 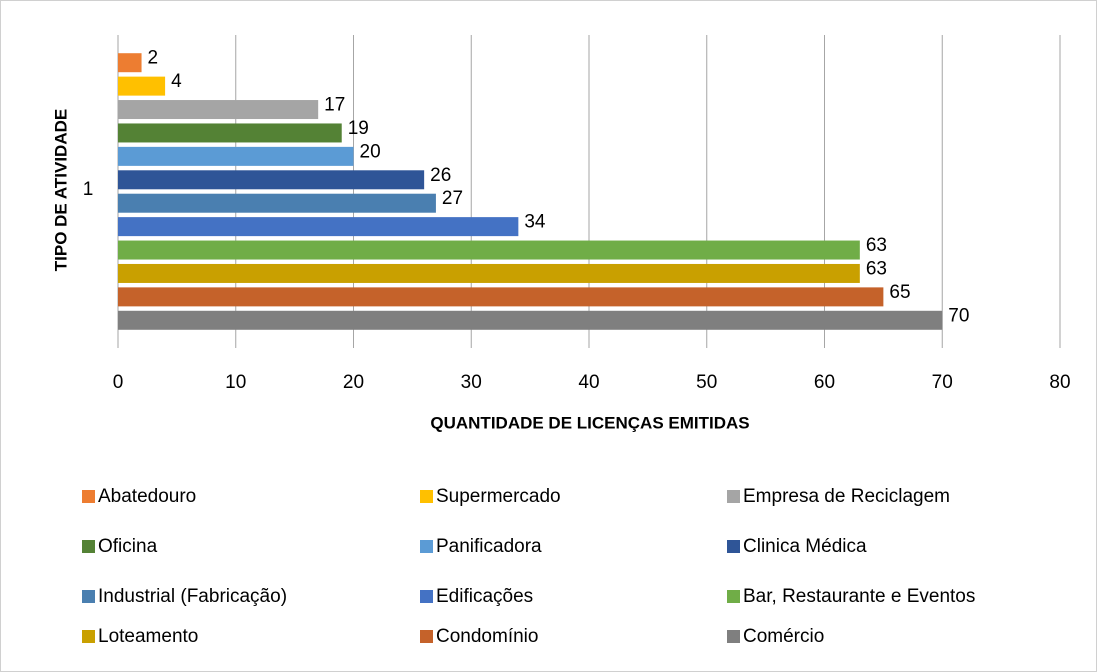 What do you see at coordinates (452, 198) in the screenshot?
I see `data-label: 27` at bounding box center [452, 198].